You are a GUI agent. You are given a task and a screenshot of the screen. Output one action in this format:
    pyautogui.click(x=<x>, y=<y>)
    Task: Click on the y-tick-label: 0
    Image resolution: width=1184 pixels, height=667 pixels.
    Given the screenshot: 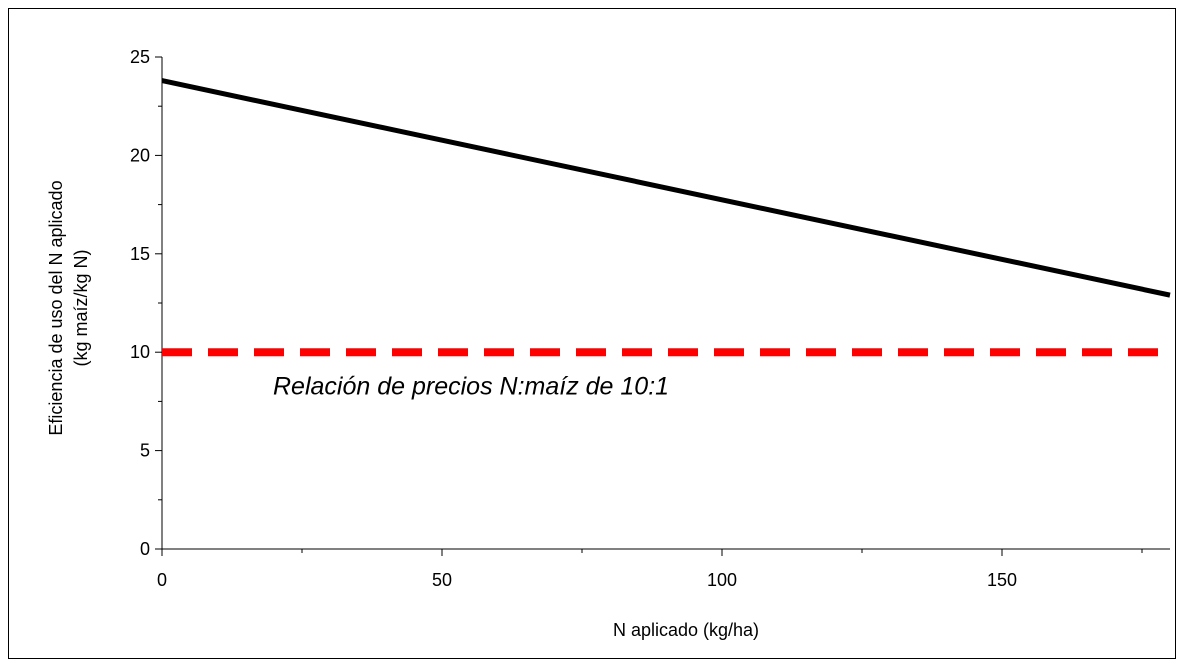 What is the action you would take?
    pyautogui.click(x=145, y=549)
    